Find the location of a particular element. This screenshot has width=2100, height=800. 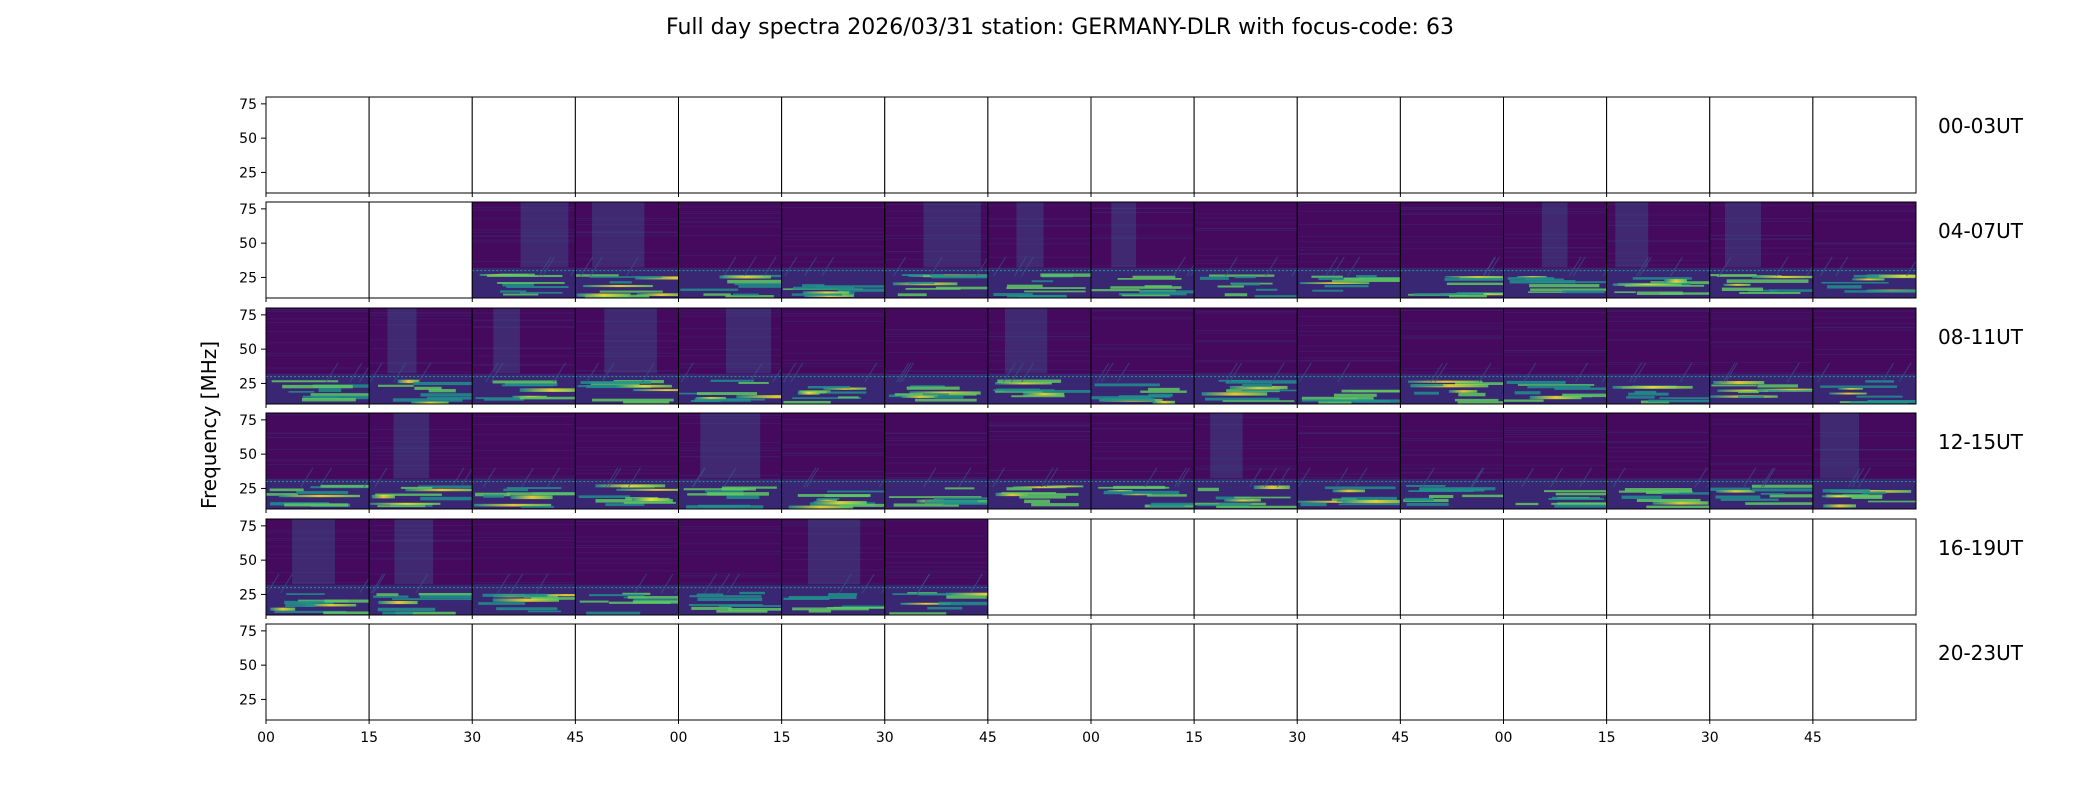

y-tick-label: 50 is located at coordinates (248, 139).